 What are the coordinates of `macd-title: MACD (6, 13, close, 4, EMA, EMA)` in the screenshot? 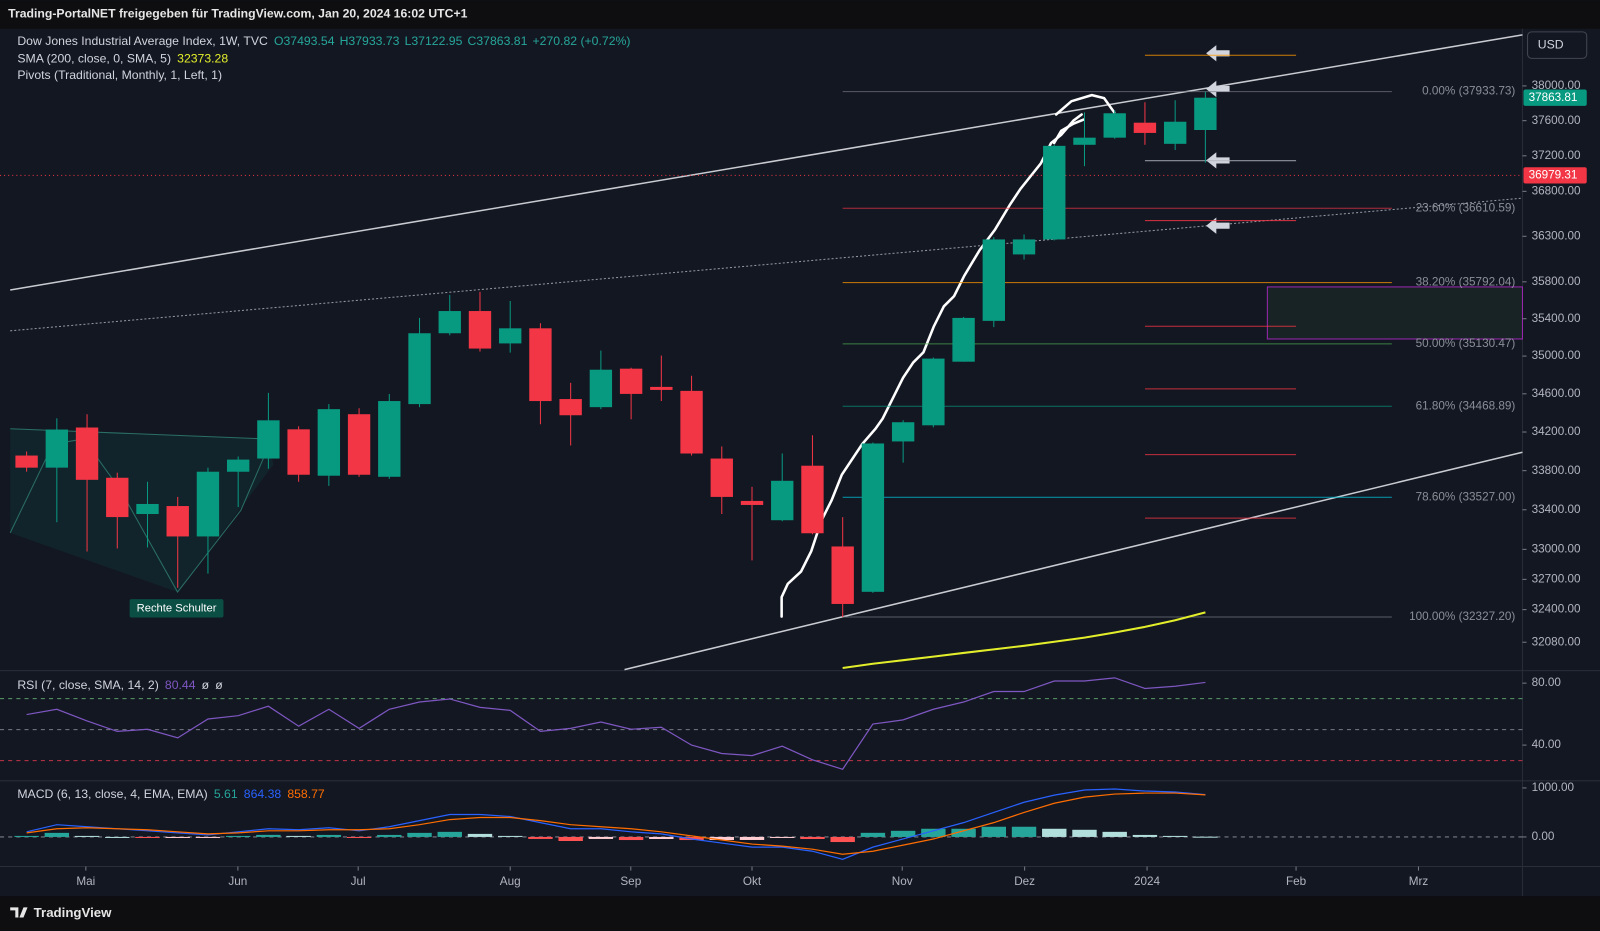 It's located at (112, 794).